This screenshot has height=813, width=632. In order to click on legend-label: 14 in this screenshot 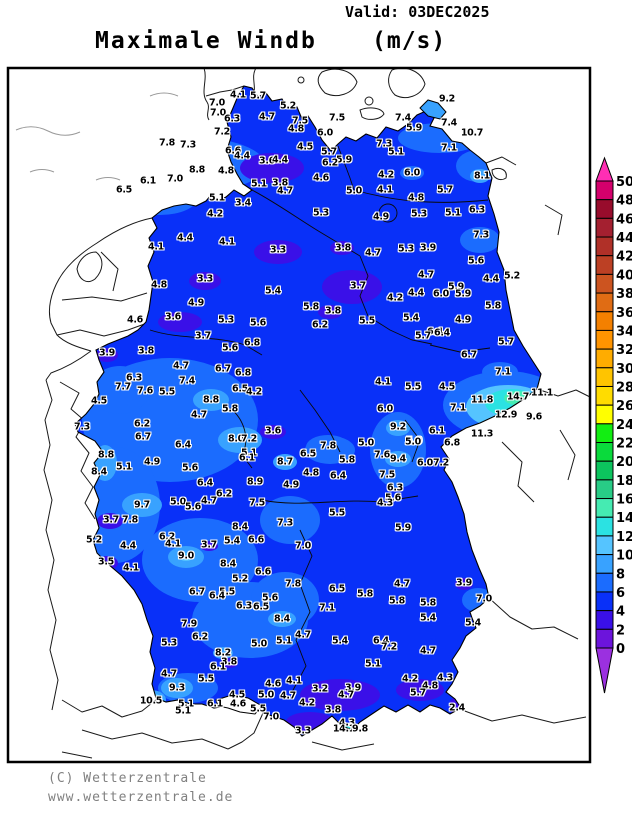, I will do `click(624, 518)`.